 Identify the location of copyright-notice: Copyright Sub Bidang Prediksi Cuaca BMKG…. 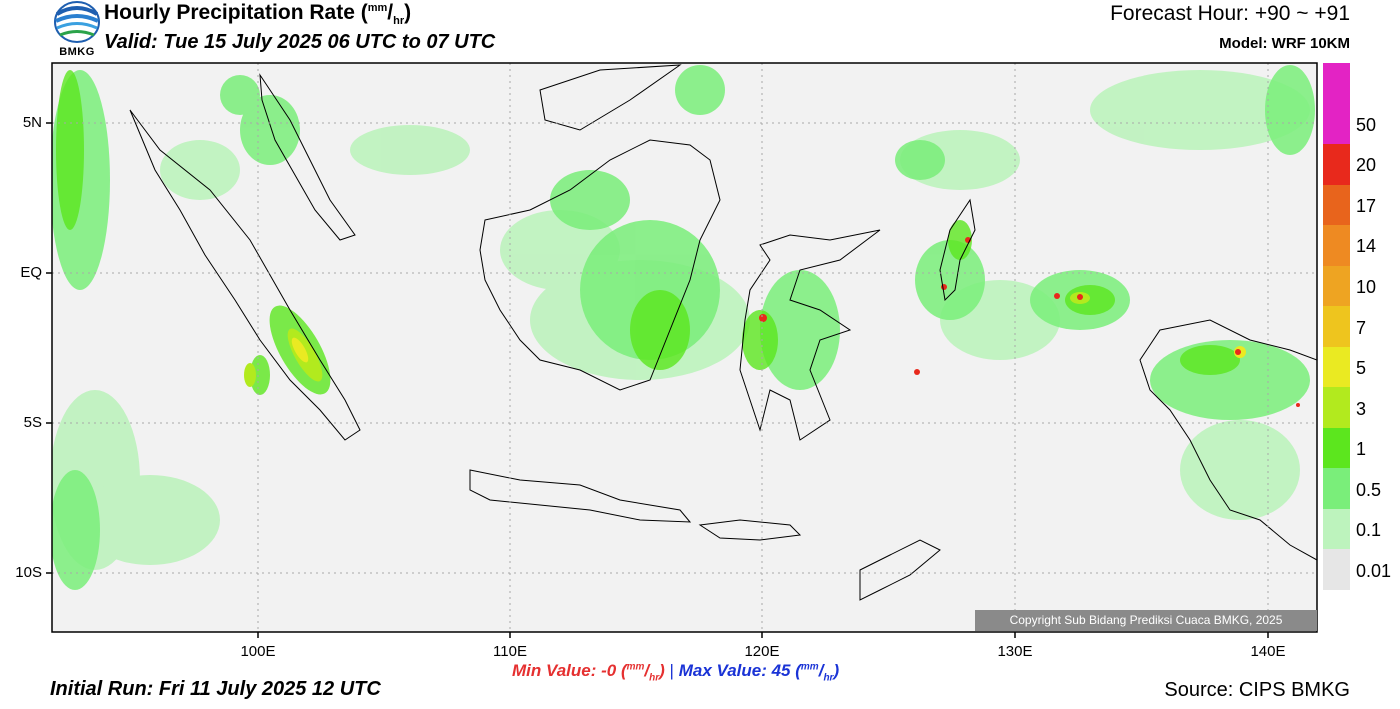
(1146, 620).